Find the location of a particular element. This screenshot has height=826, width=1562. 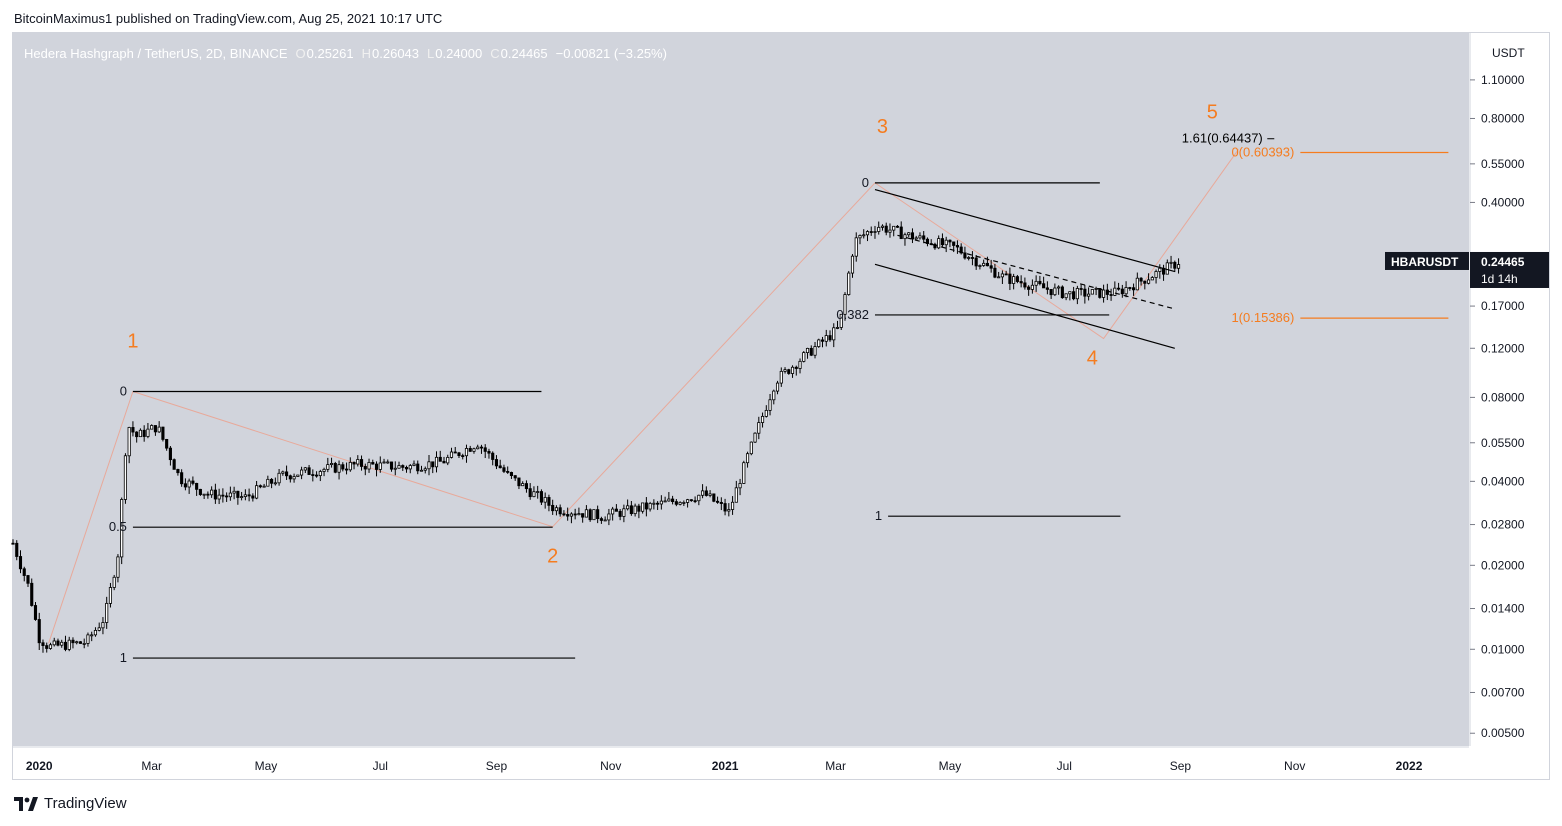

time-axis is located at coordinates (741, 763).